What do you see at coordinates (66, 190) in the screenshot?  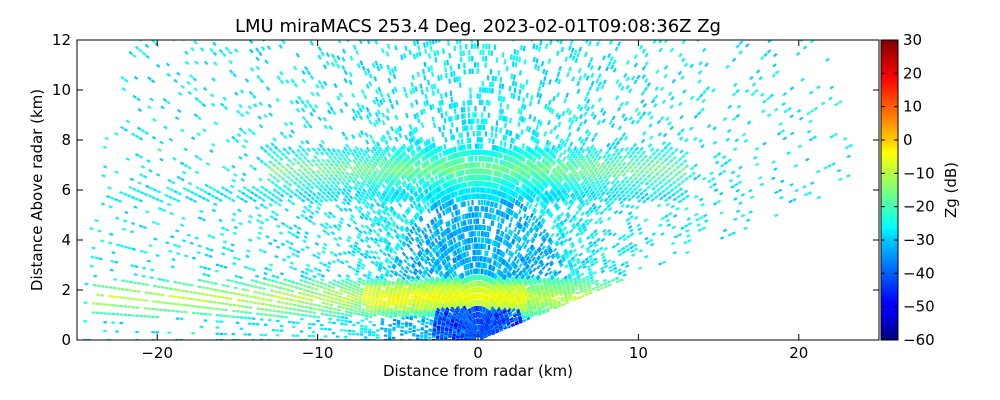 I see `y-tick-label: 6` at bounding box center [66, 190].